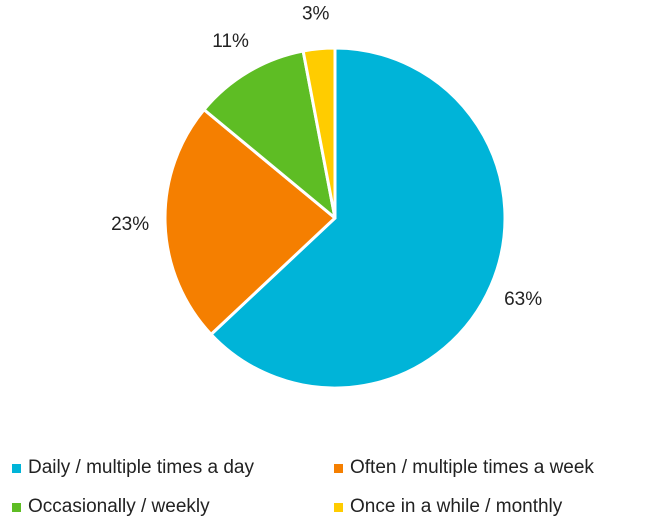 This screenshot has width=670, height=522. What do you see at coordinates (319, 133) in the screenshot?
I see `pie-slice-once-in-a-while` at bounding box center [319, 133].